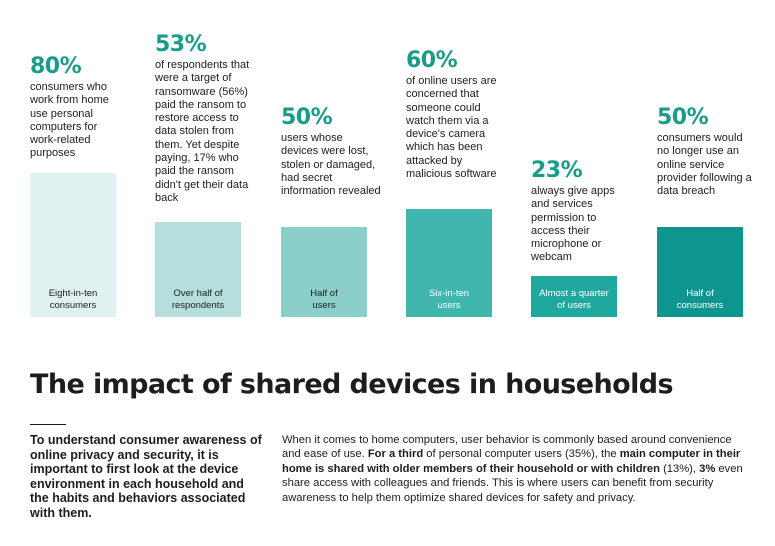 The image size is (775, 546). Describe the element at coordinates (700, 299) in the screenshot. I see `stat-bar-label: Half of consumers` at that location.